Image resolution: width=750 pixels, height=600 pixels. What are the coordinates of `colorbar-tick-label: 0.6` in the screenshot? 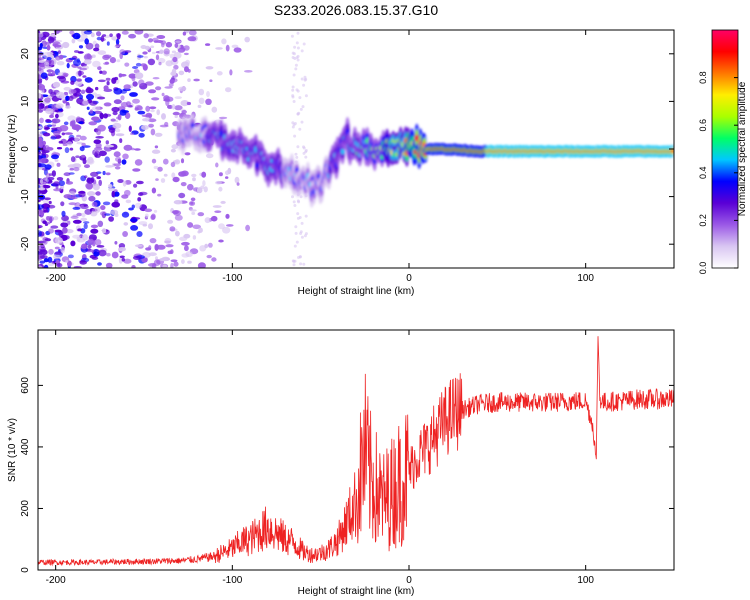 It's located at (703, 125).